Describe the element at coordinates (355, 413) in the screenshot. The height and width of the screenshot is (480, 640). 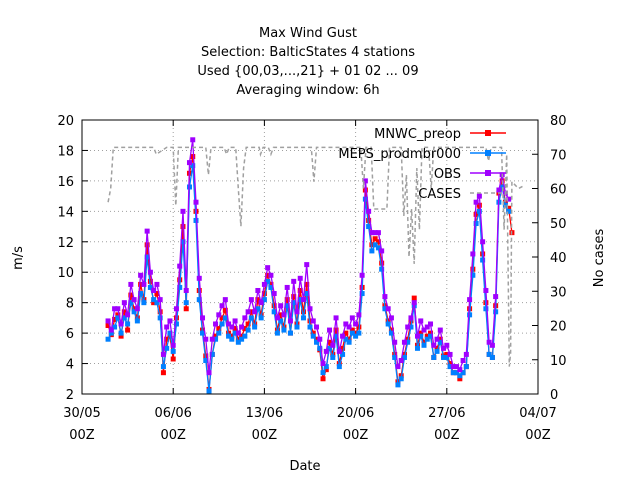
I see `x-tick-label: 20/06` at that location.